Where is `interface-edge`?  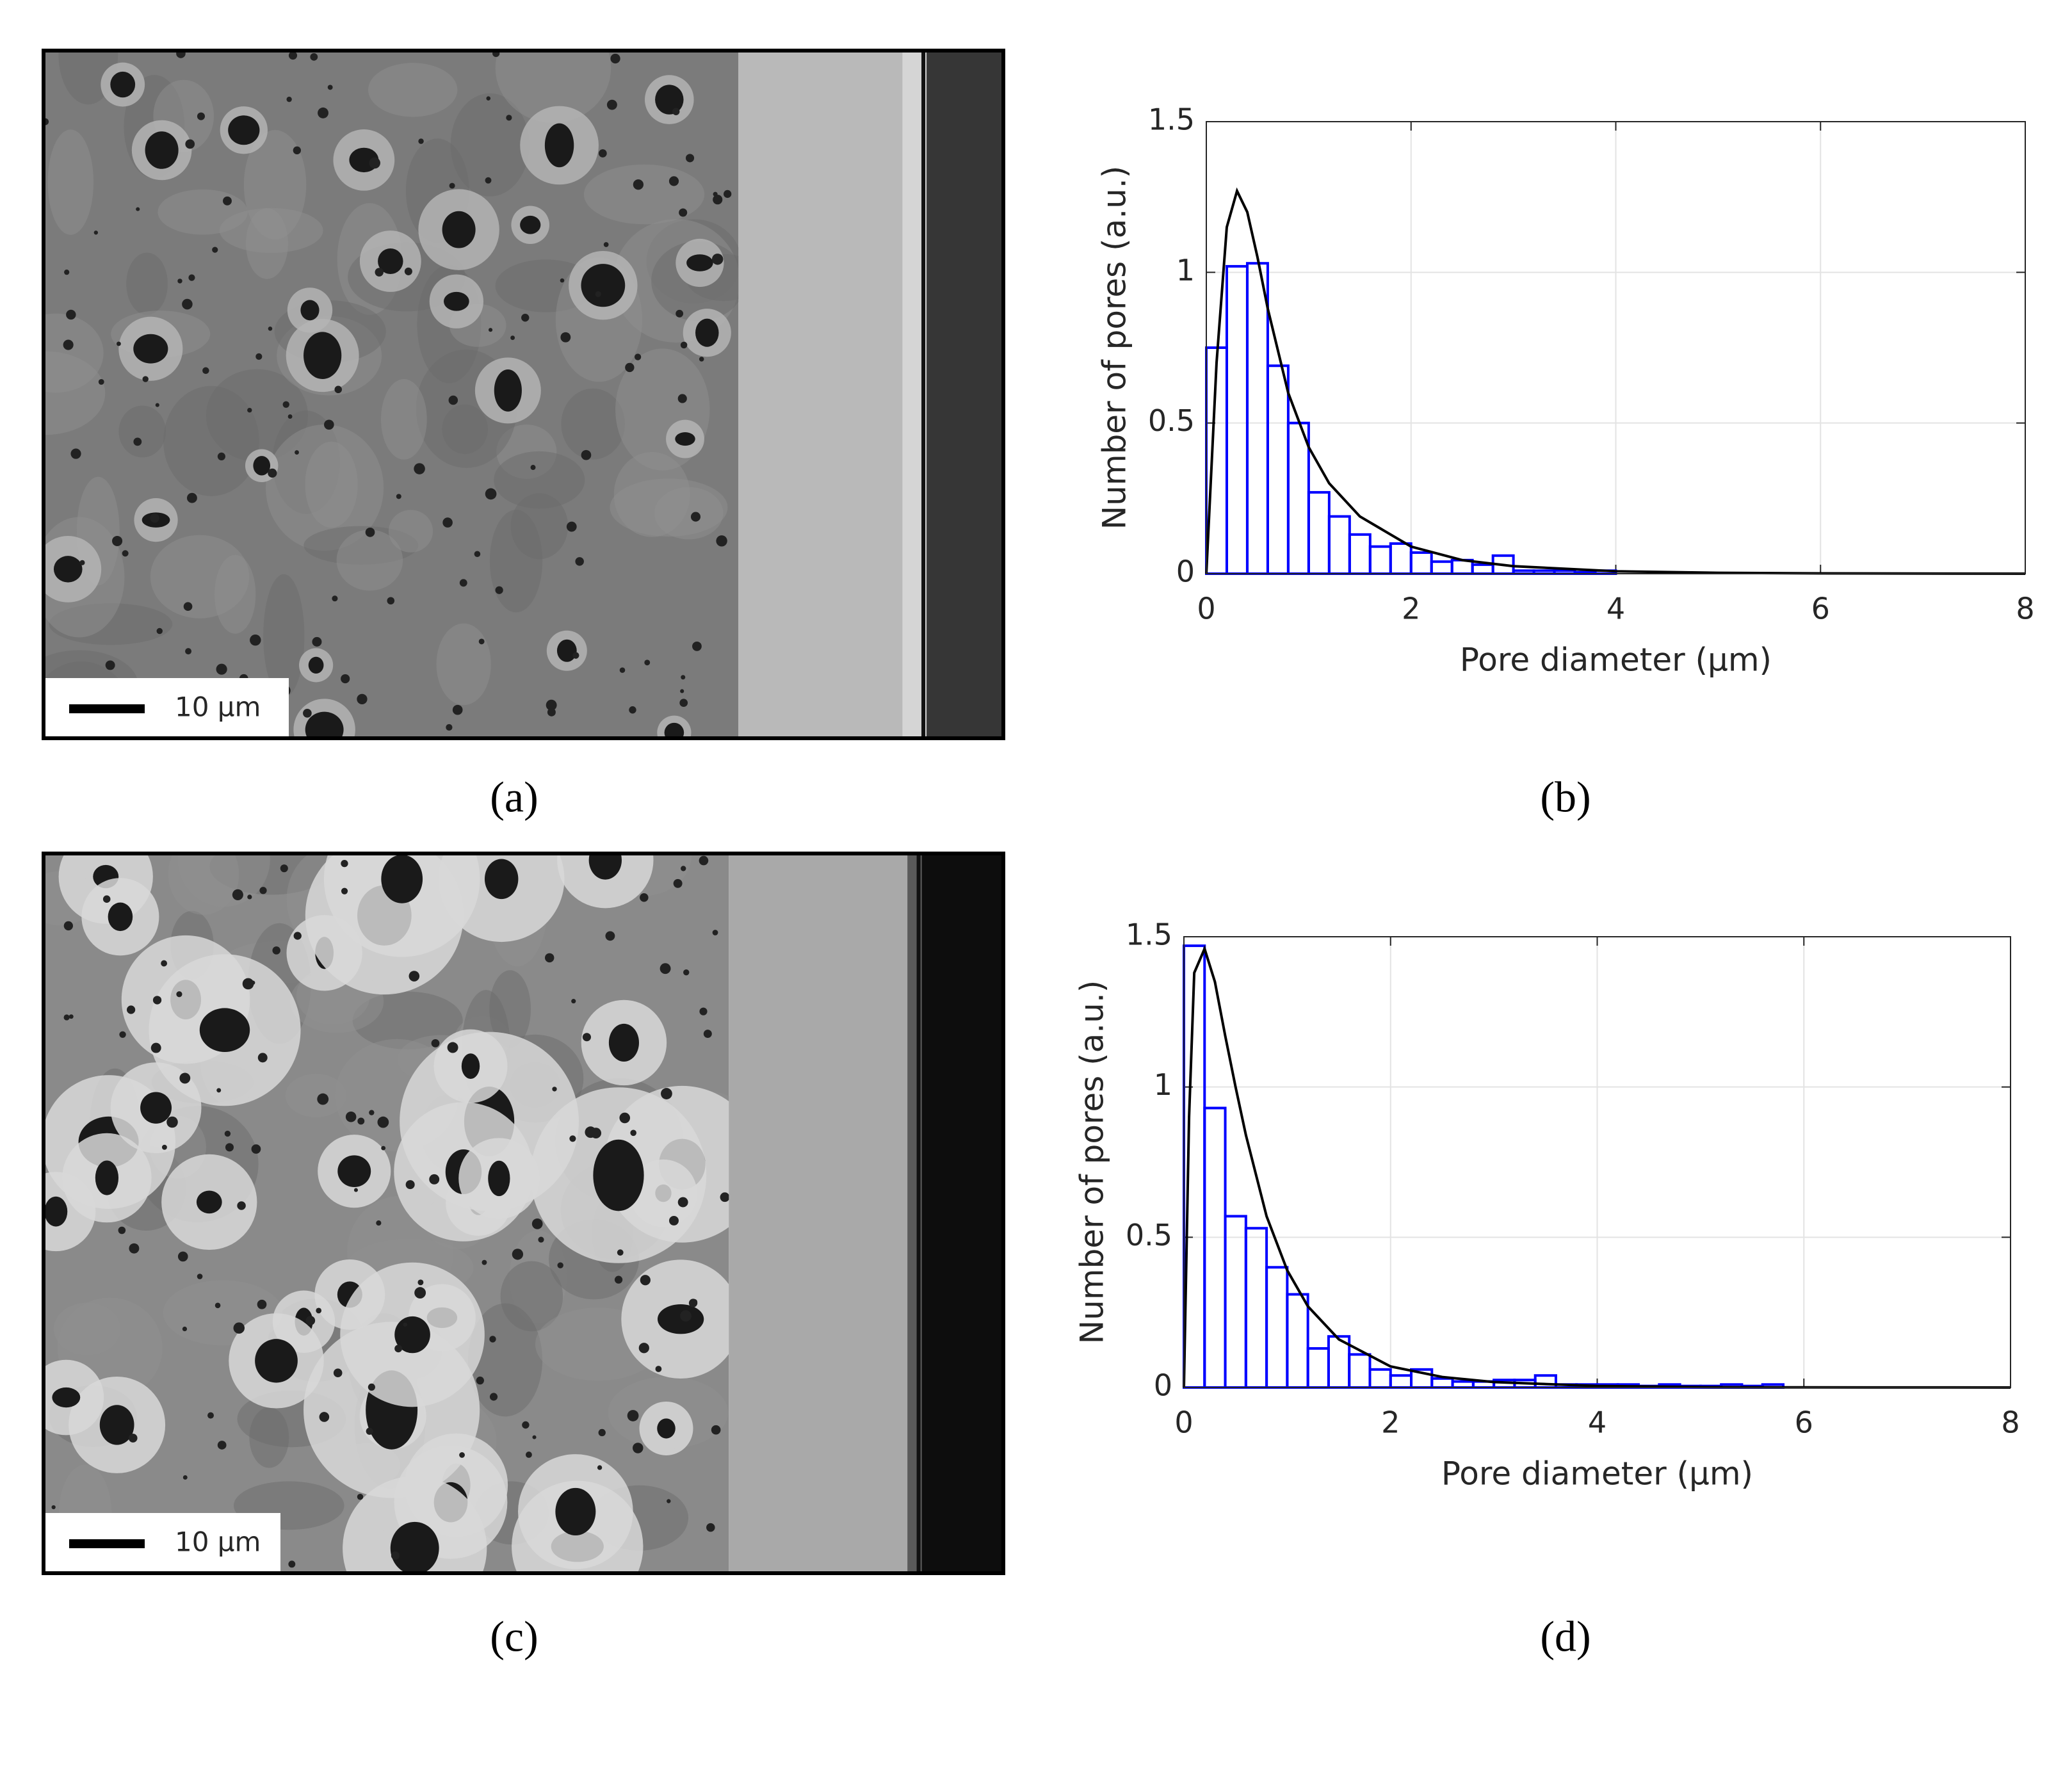
interface-edge is located at coordinates (919, 1213).